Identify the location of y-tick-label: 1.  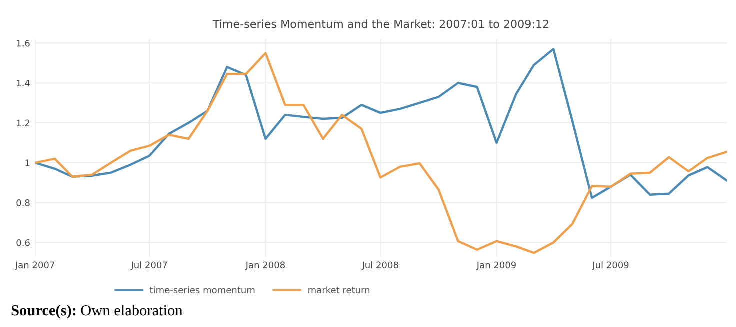
(28, 163).